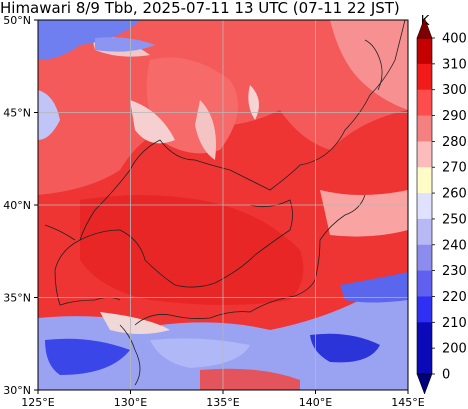  Describe the element at coordinates (373, 65) in the screenshot. I see `coastline-sakhalin` at that location.